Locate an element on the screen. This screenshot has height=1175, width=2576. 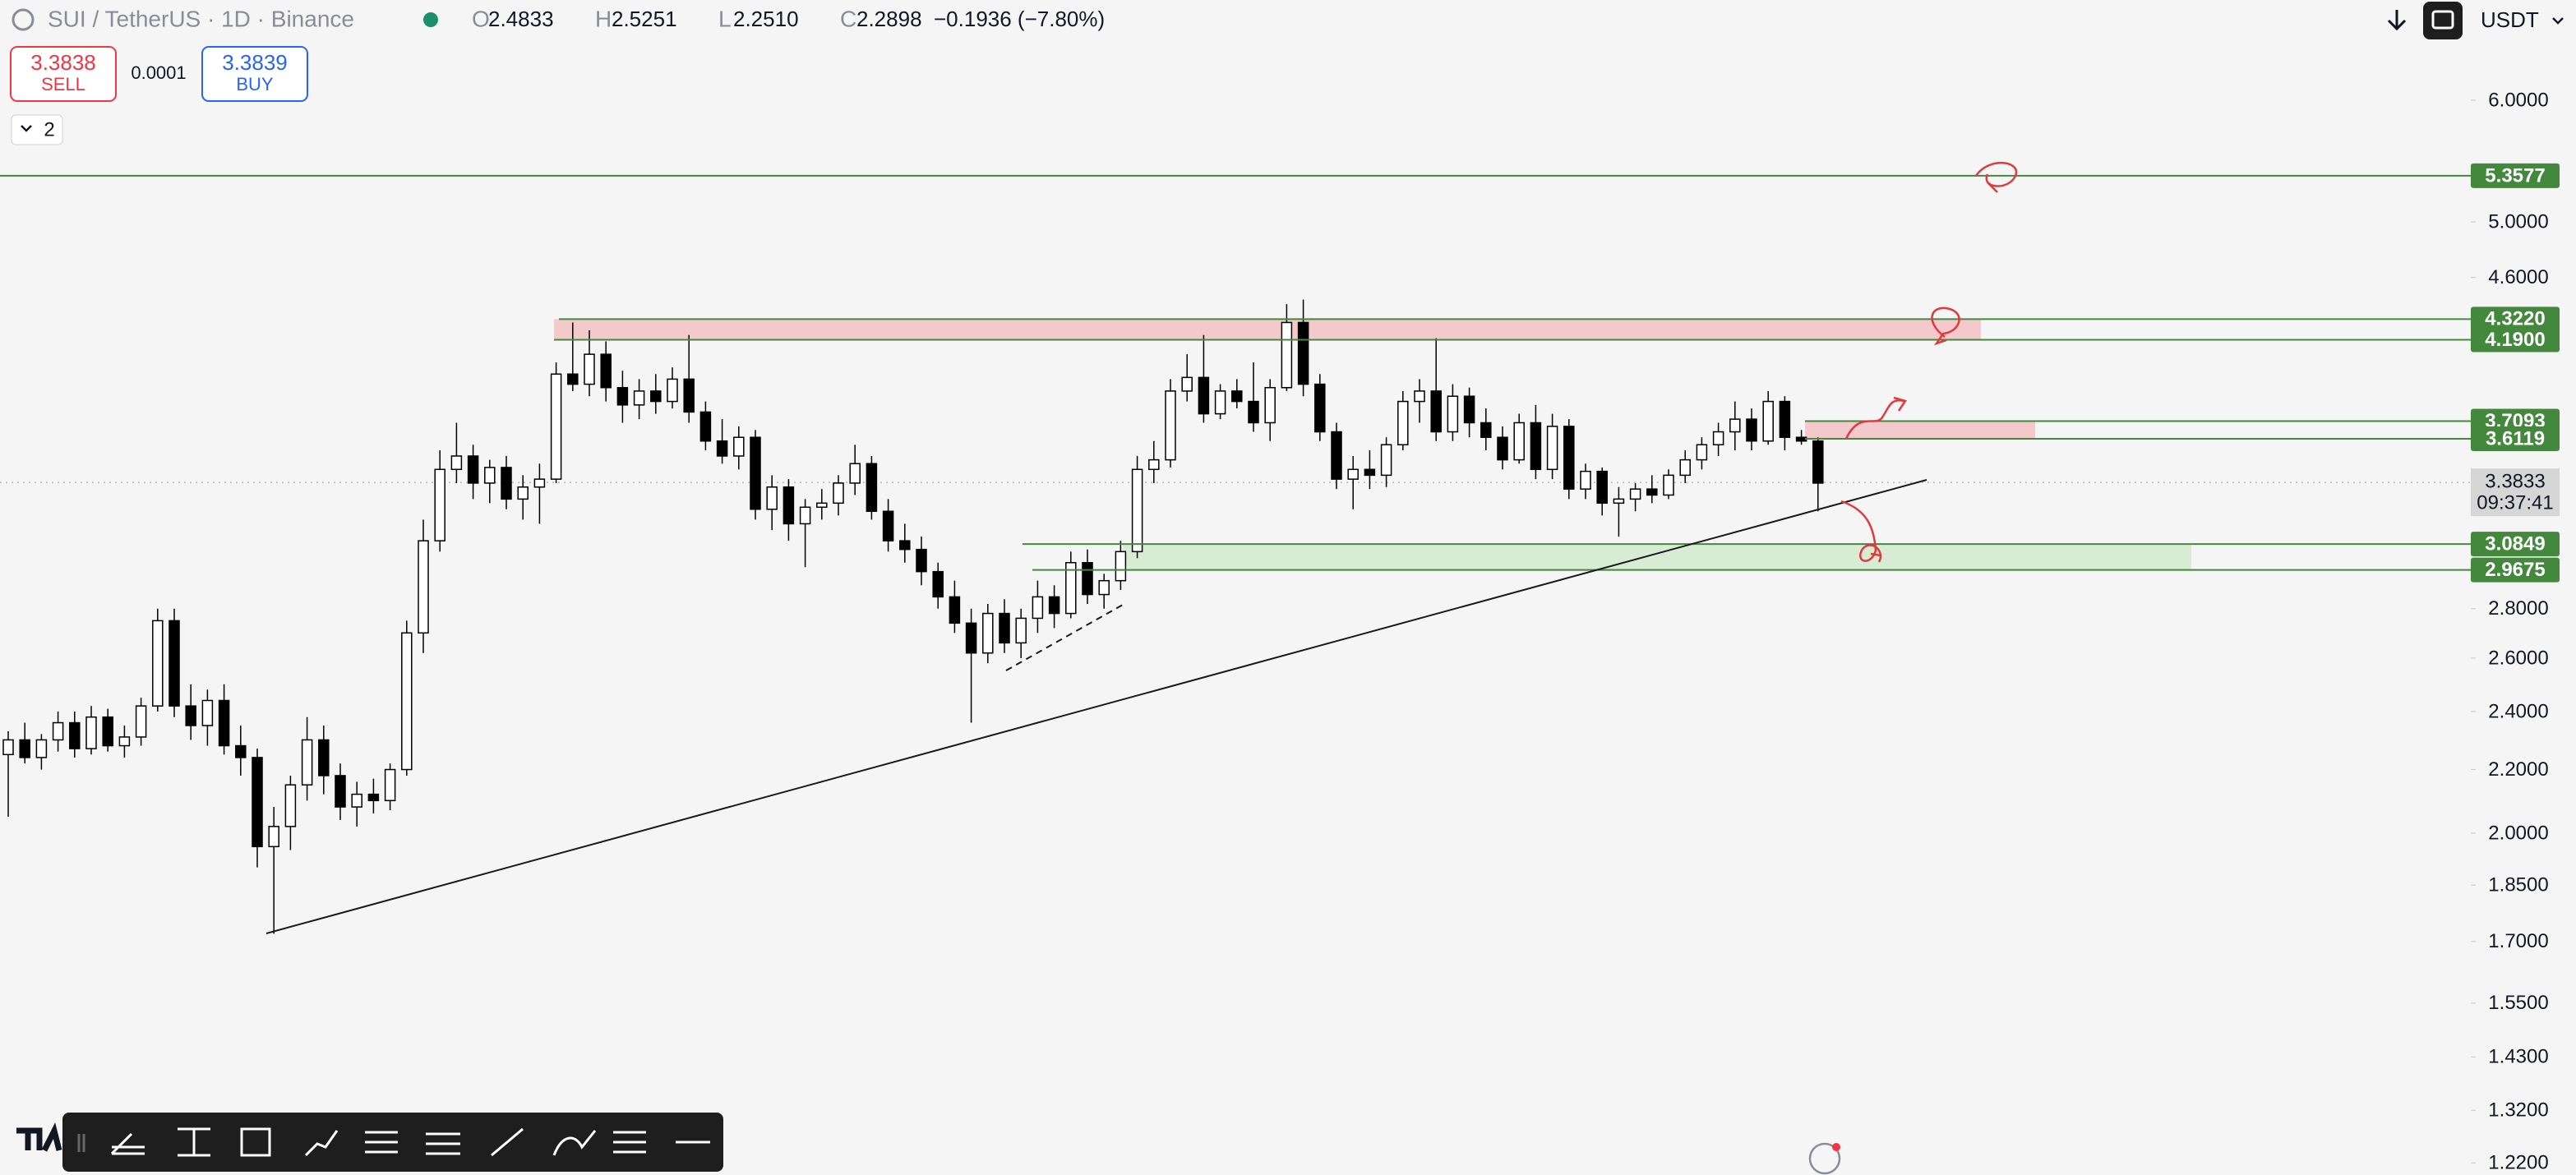
tool-path is located at coordinates (322, 1143).